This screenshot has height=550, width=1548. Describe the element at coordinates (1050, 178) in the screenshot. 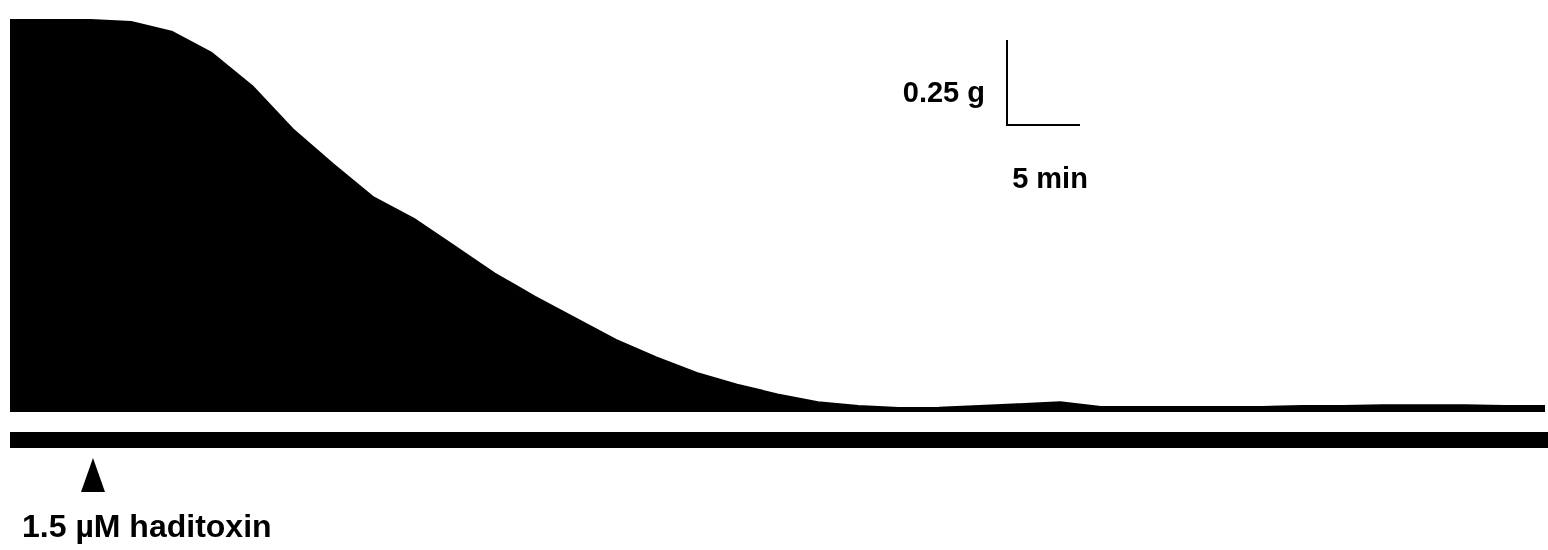

I see `annotation: 5 min` at that location.